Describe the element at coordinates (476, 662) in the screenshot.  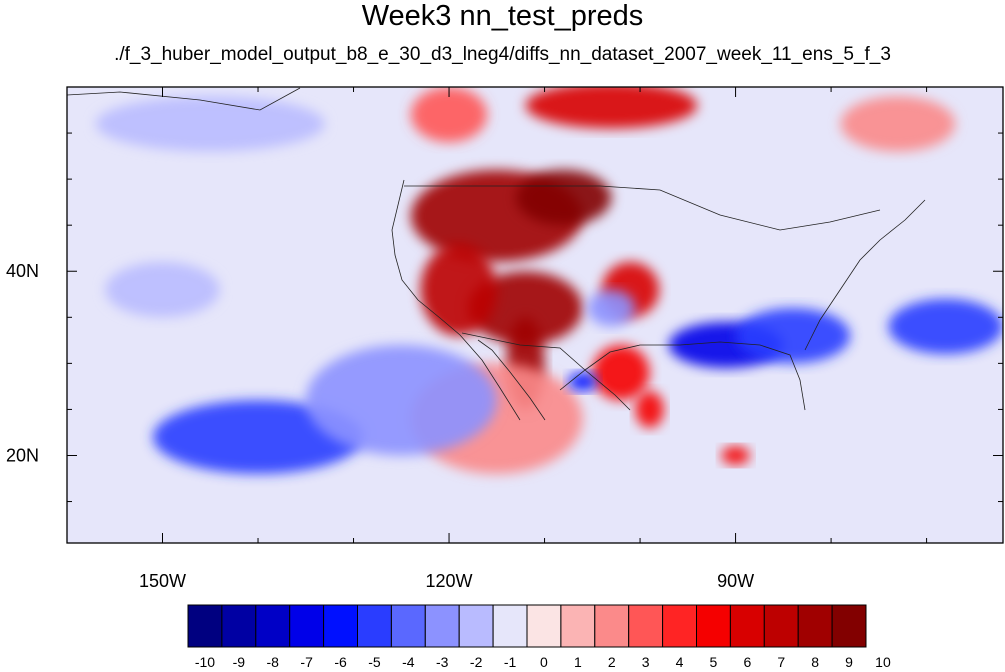
I see `colorbar-label: -2` at that location.